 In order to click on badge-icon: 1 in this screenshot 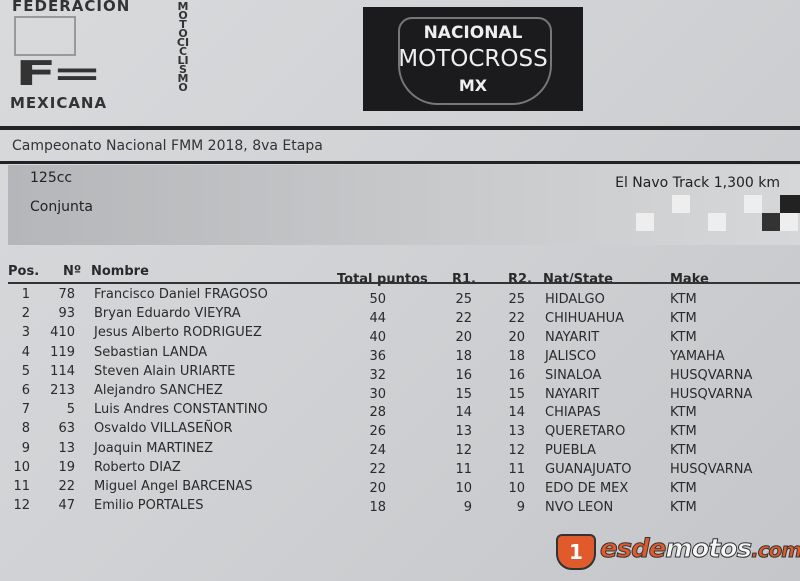, I will do `click(576, 552)`.